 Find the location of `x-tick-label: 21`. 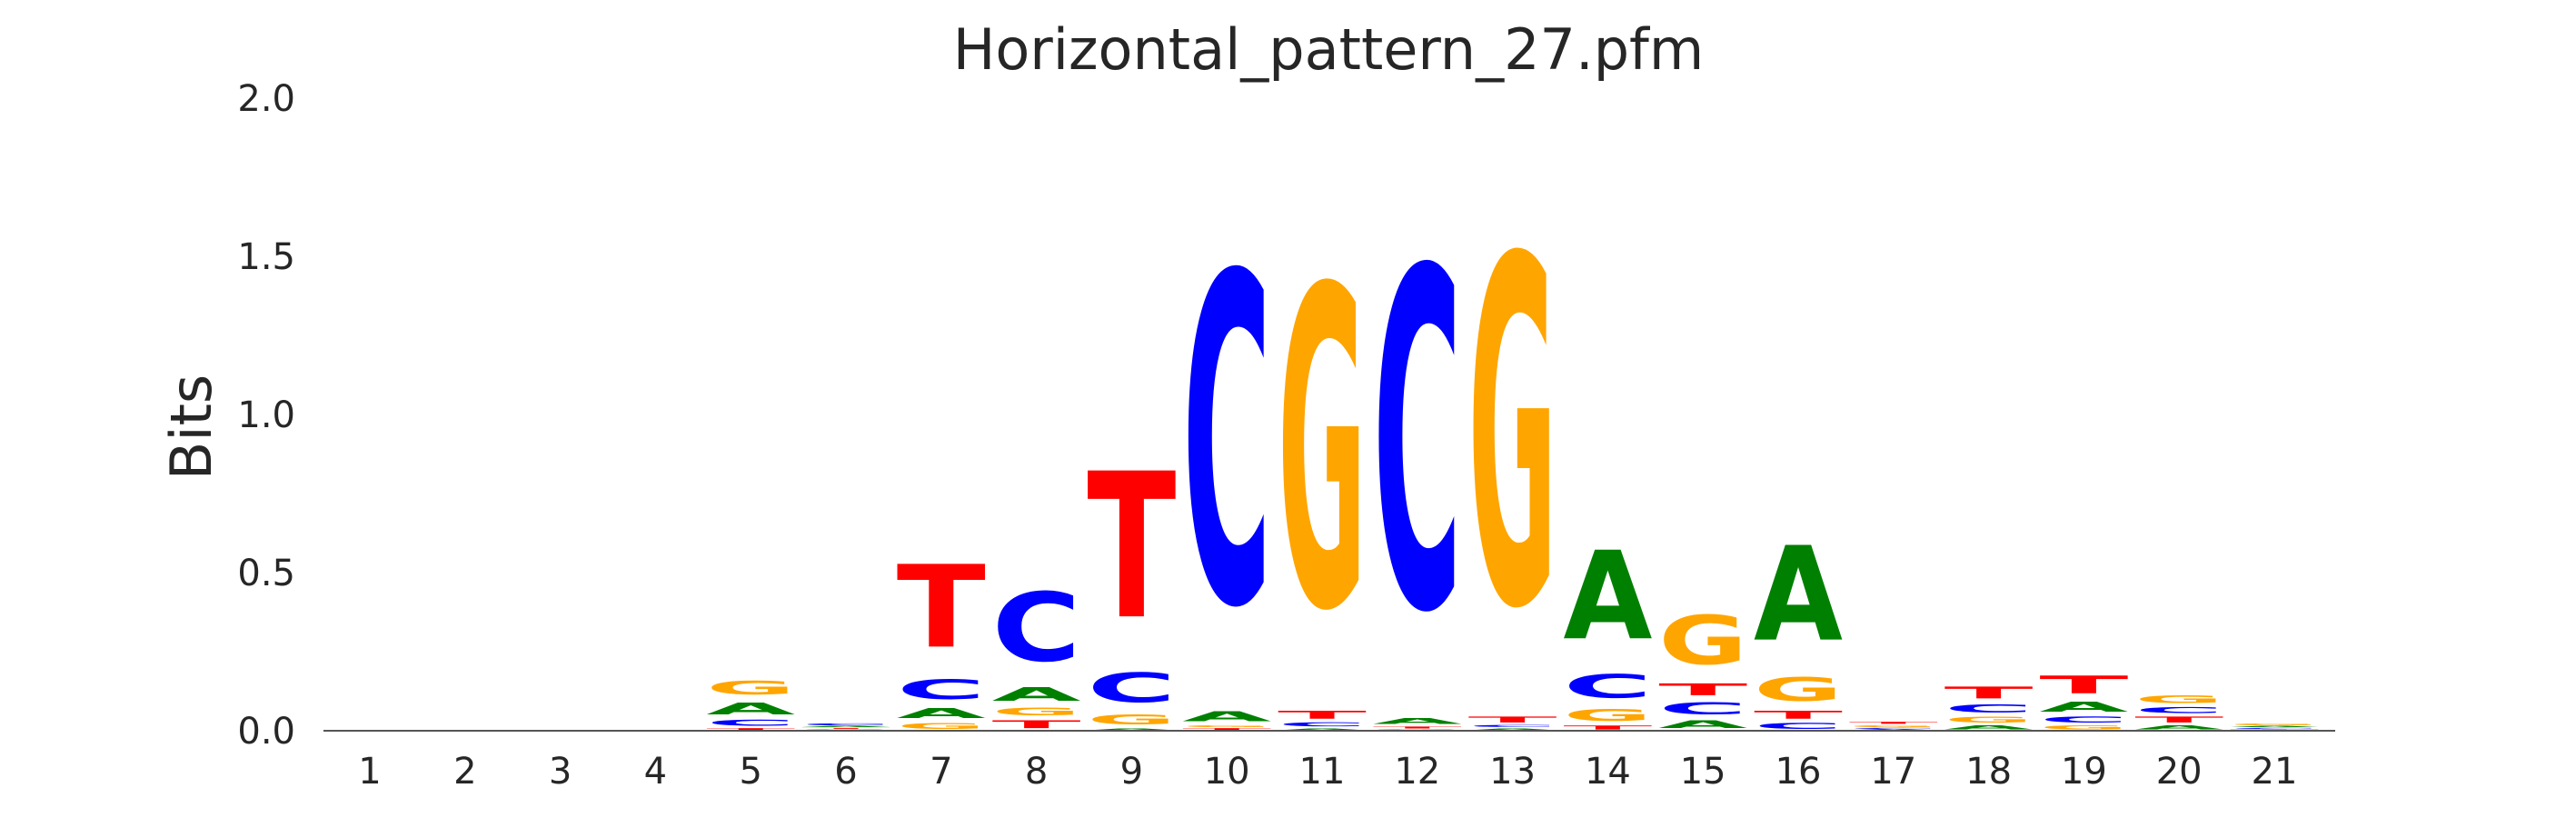

x-tick-label: 21 is located at coordinates (2275, 772).